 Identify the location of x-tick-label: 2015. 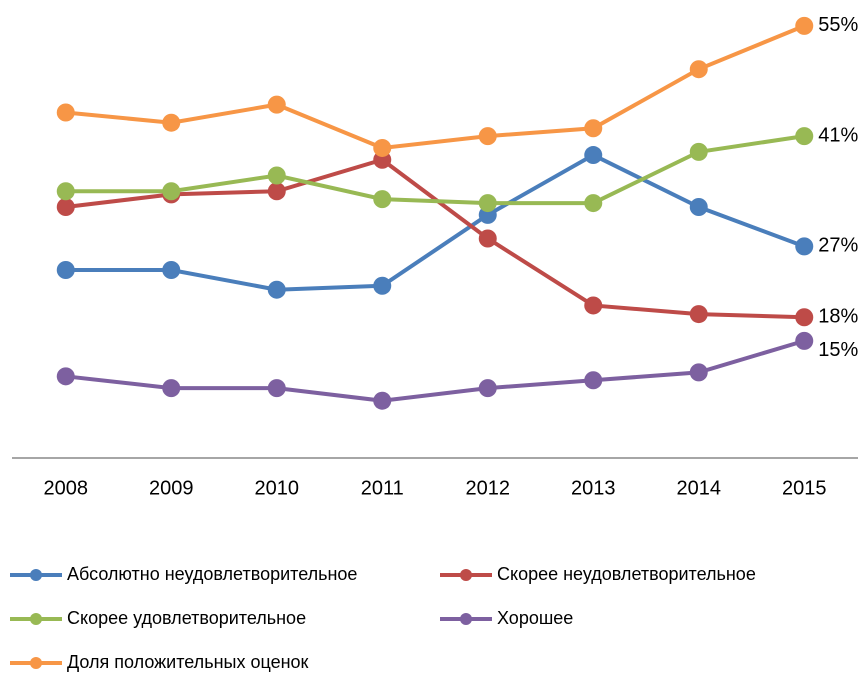
(804, 488).